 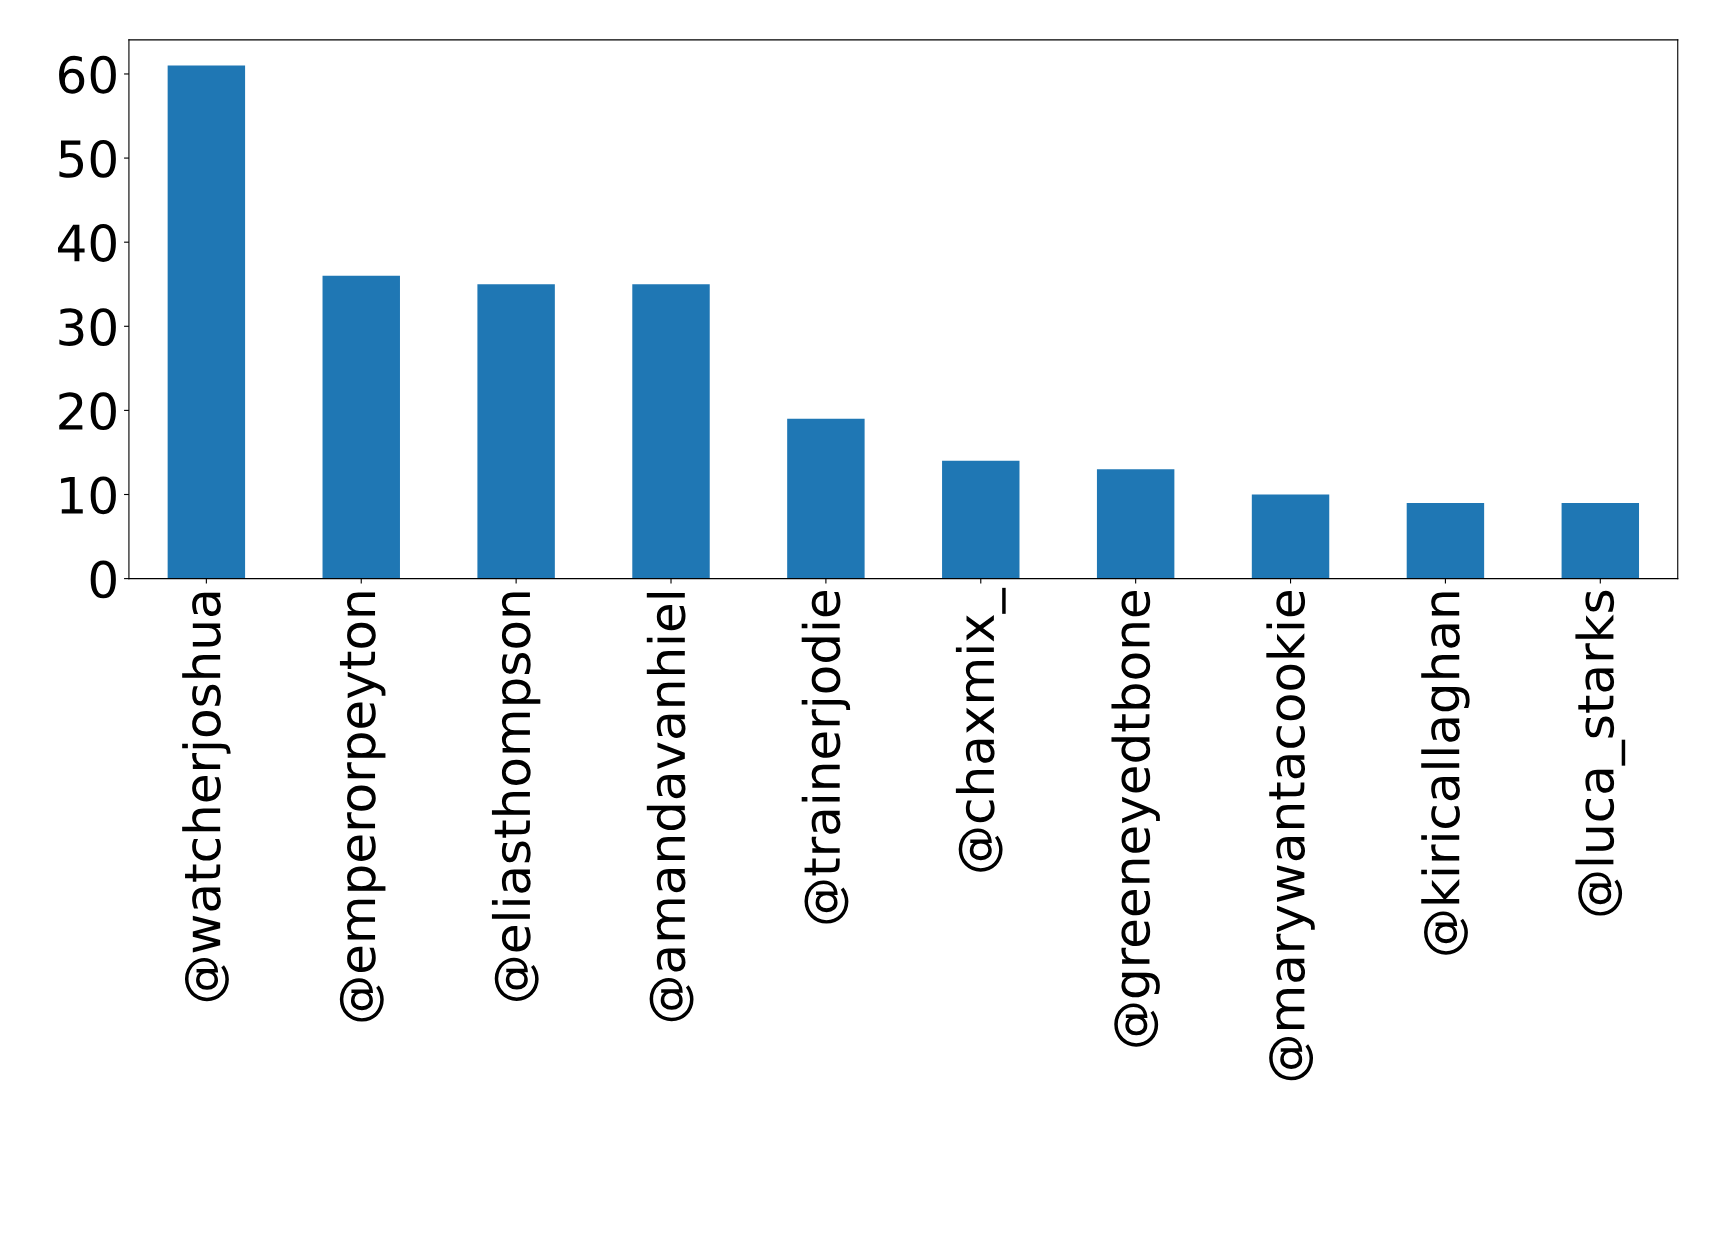 I want to click on x-tick-label: @kiricallaghan, so click(x=1445, y=773).